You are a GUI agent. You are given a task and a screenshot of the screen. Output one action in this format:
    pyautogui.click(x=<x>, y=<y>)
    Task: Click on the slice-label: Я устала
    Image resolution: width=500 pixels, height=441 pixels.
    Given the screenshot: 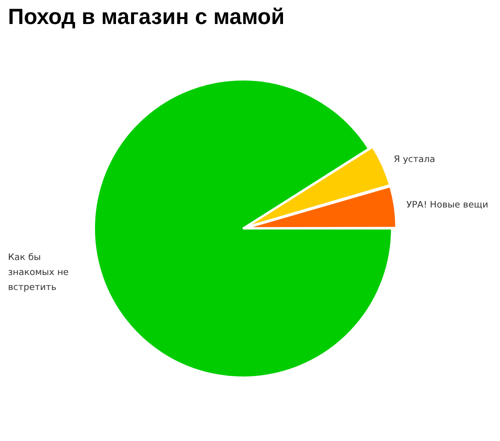 What is the action you would take?
    pyautogui.click(x=415, y=160)
    